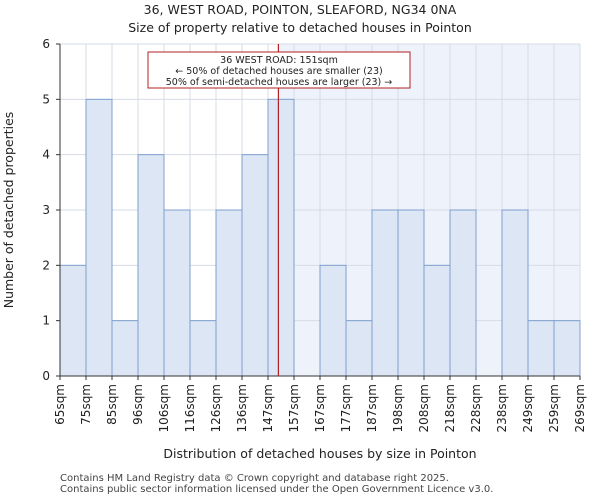  Describe the element at coordinates (46, 376) in the screenshot. I see `y-tick-label: 0` at that location.